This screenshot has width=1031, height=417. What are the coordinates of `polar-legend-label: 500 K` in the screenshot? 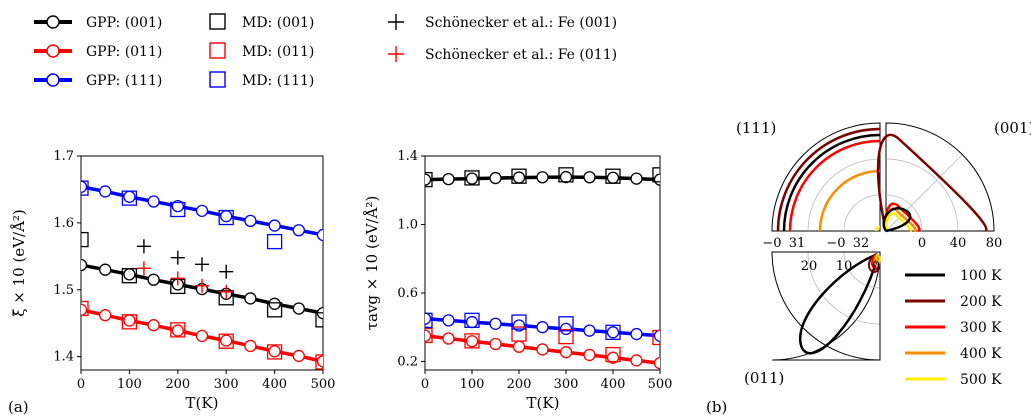 It's located at (981, 380).